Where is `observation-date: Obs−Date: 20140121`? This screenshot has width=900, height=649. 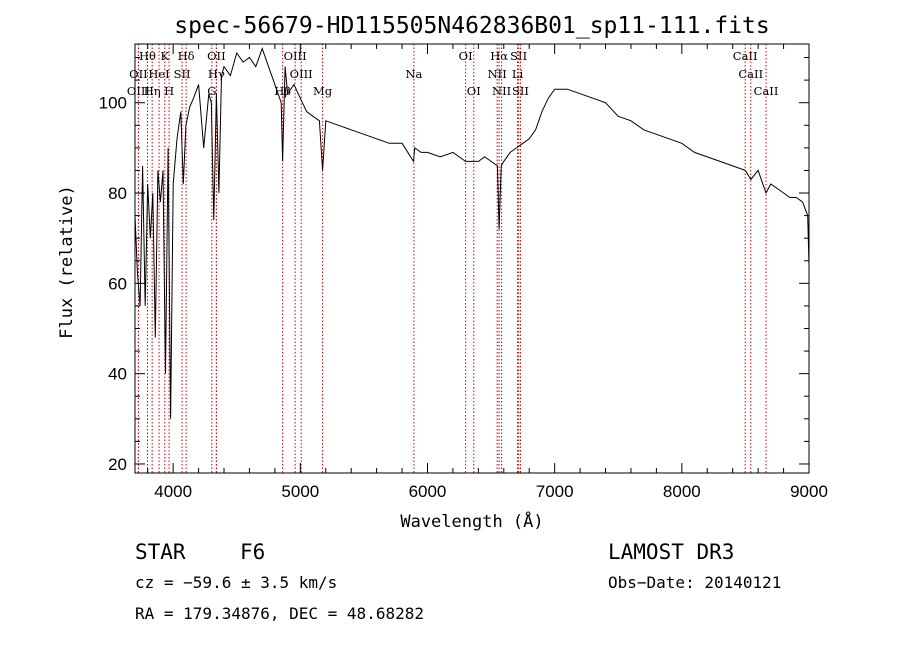 observation-date: Obs−Date: 20140121 is located at coordinates (694, 582).